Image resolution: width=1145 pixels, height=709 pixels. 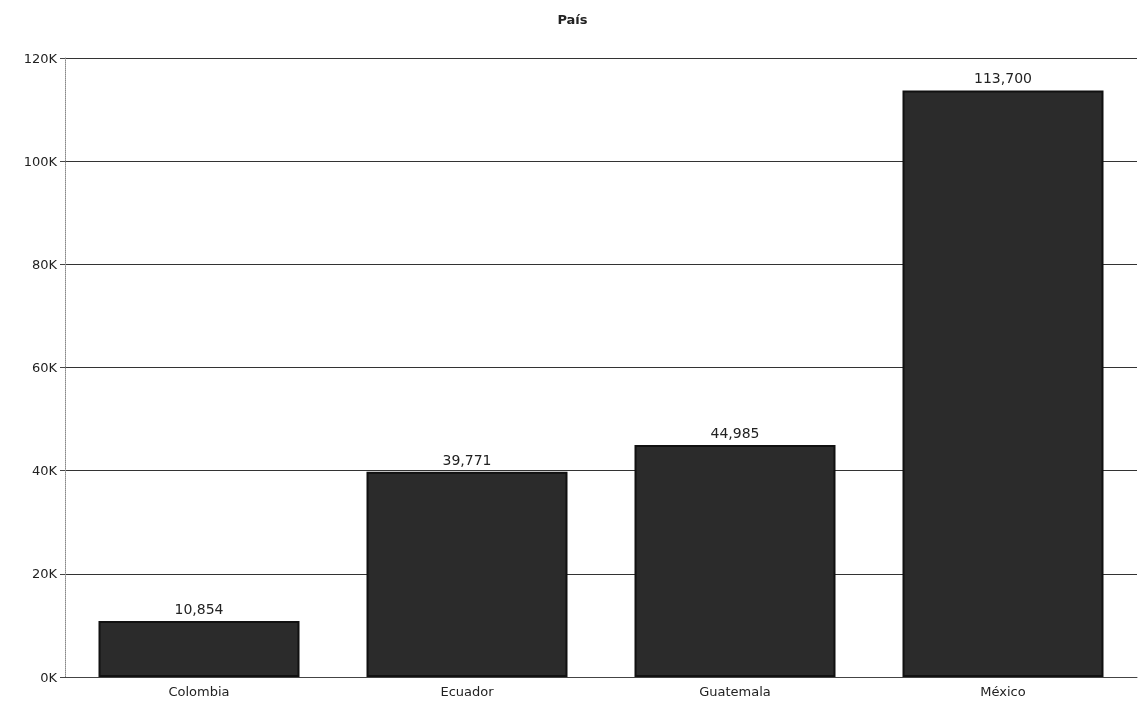 What do you see at coordinates (735, 691) in the screenshot?
I see `x-tick-label: Guatemala` at bounding box center [735, 691].